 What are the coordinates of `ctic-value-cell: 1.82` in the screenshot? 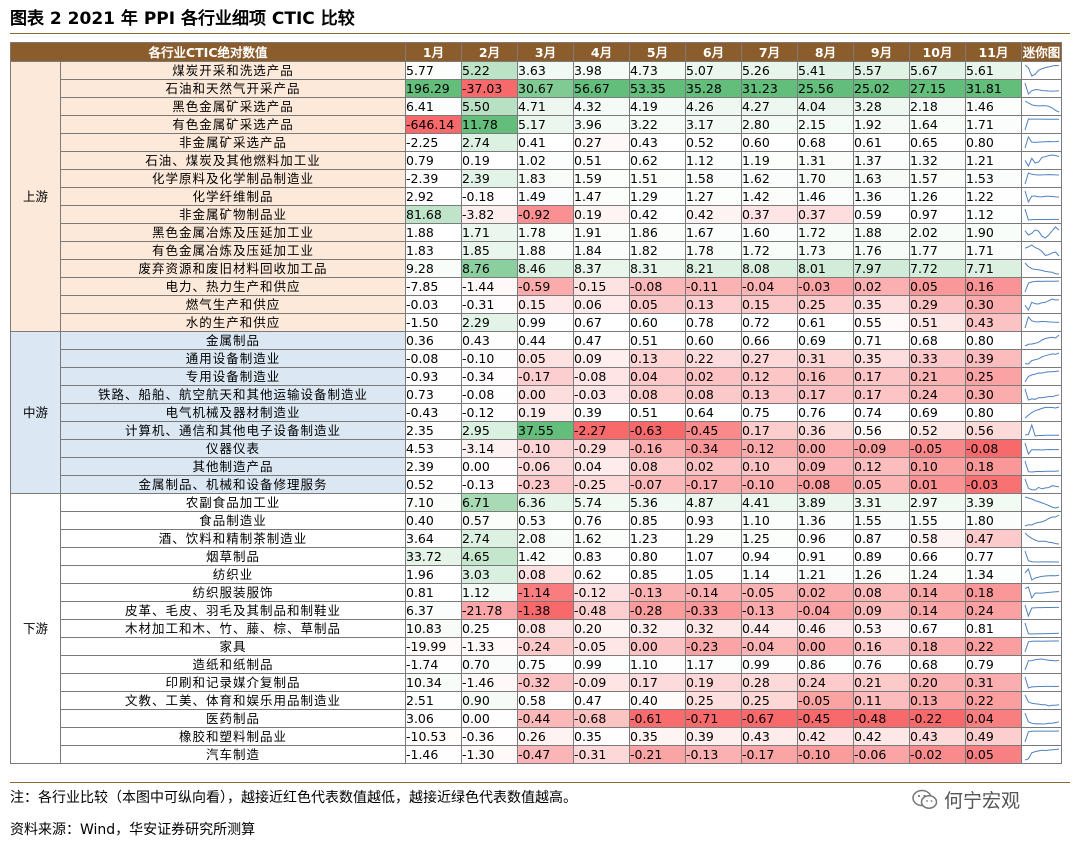 It's located at (657, 250).